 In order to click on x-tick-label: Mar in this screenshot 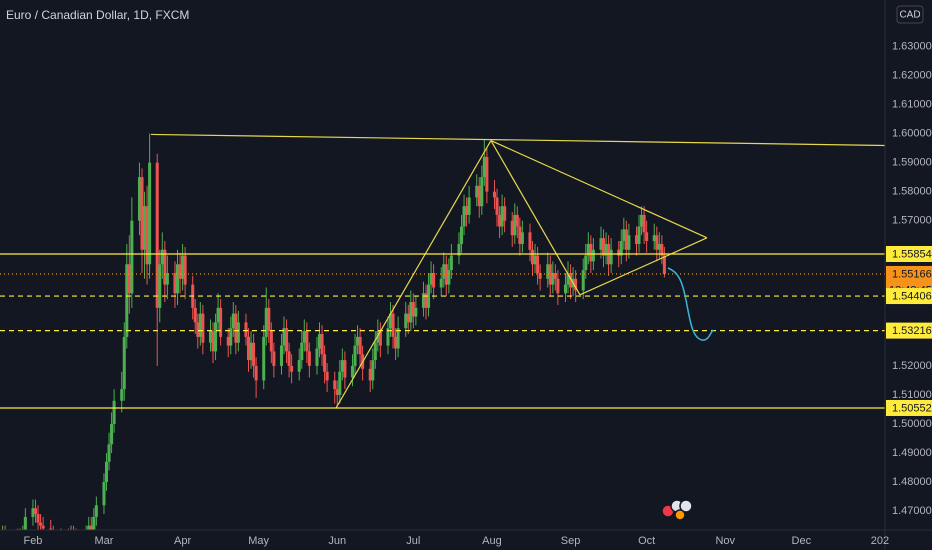, I will do `click(103, 541)`.